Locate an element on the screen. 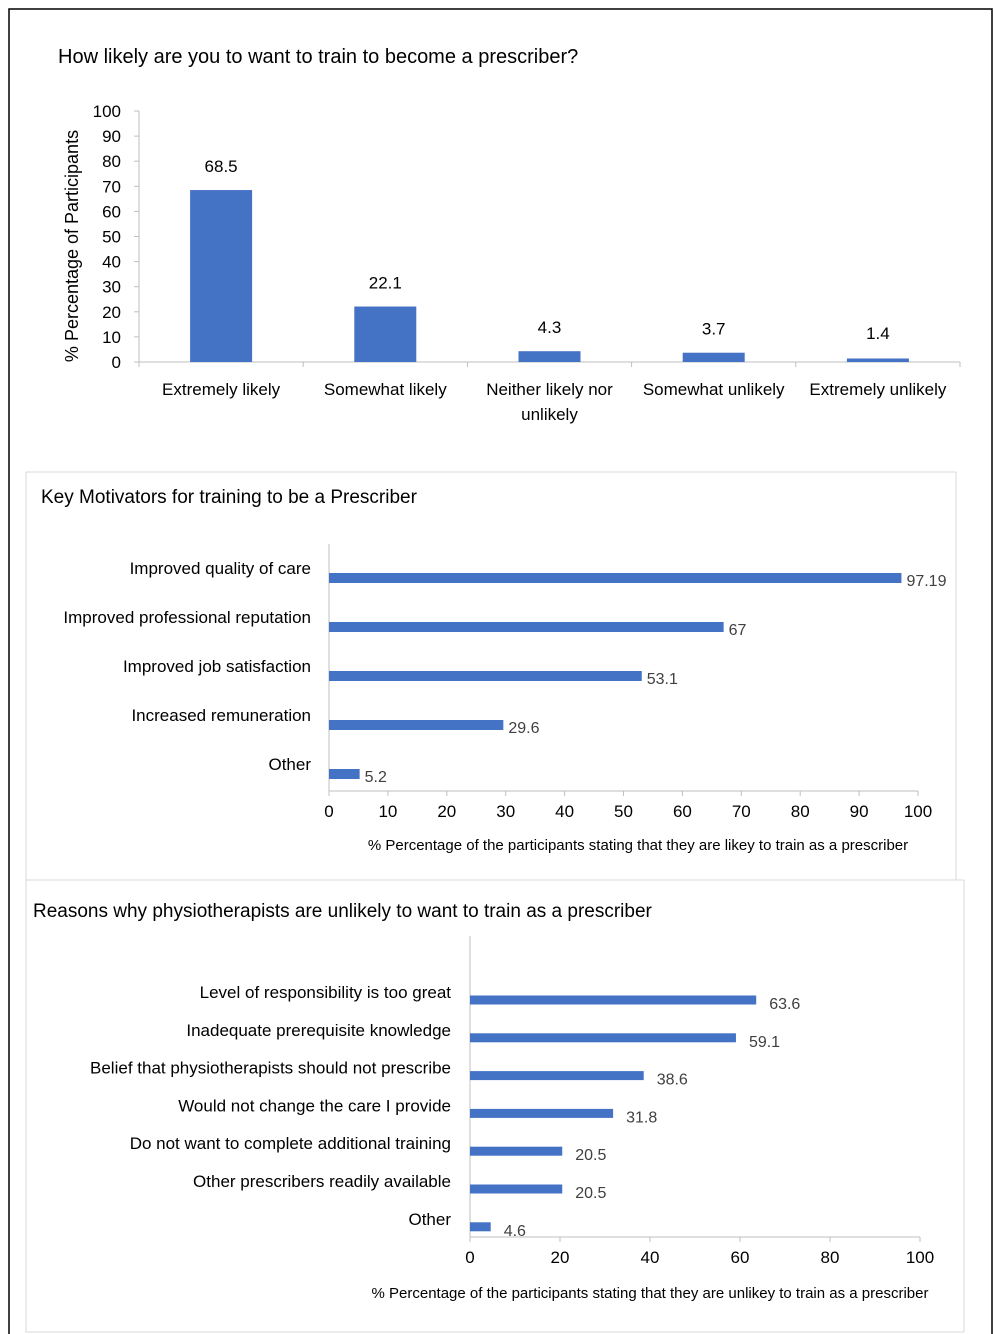  data-label: 38.6 is located at coordinates (672, 1080).